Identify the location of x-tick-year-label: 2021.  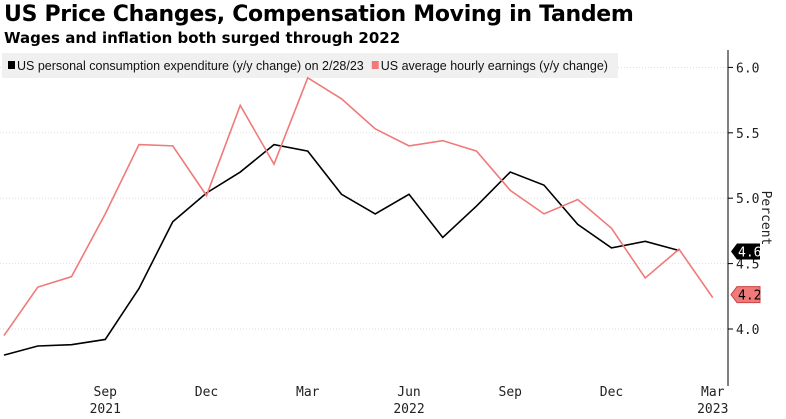
(105, 409).